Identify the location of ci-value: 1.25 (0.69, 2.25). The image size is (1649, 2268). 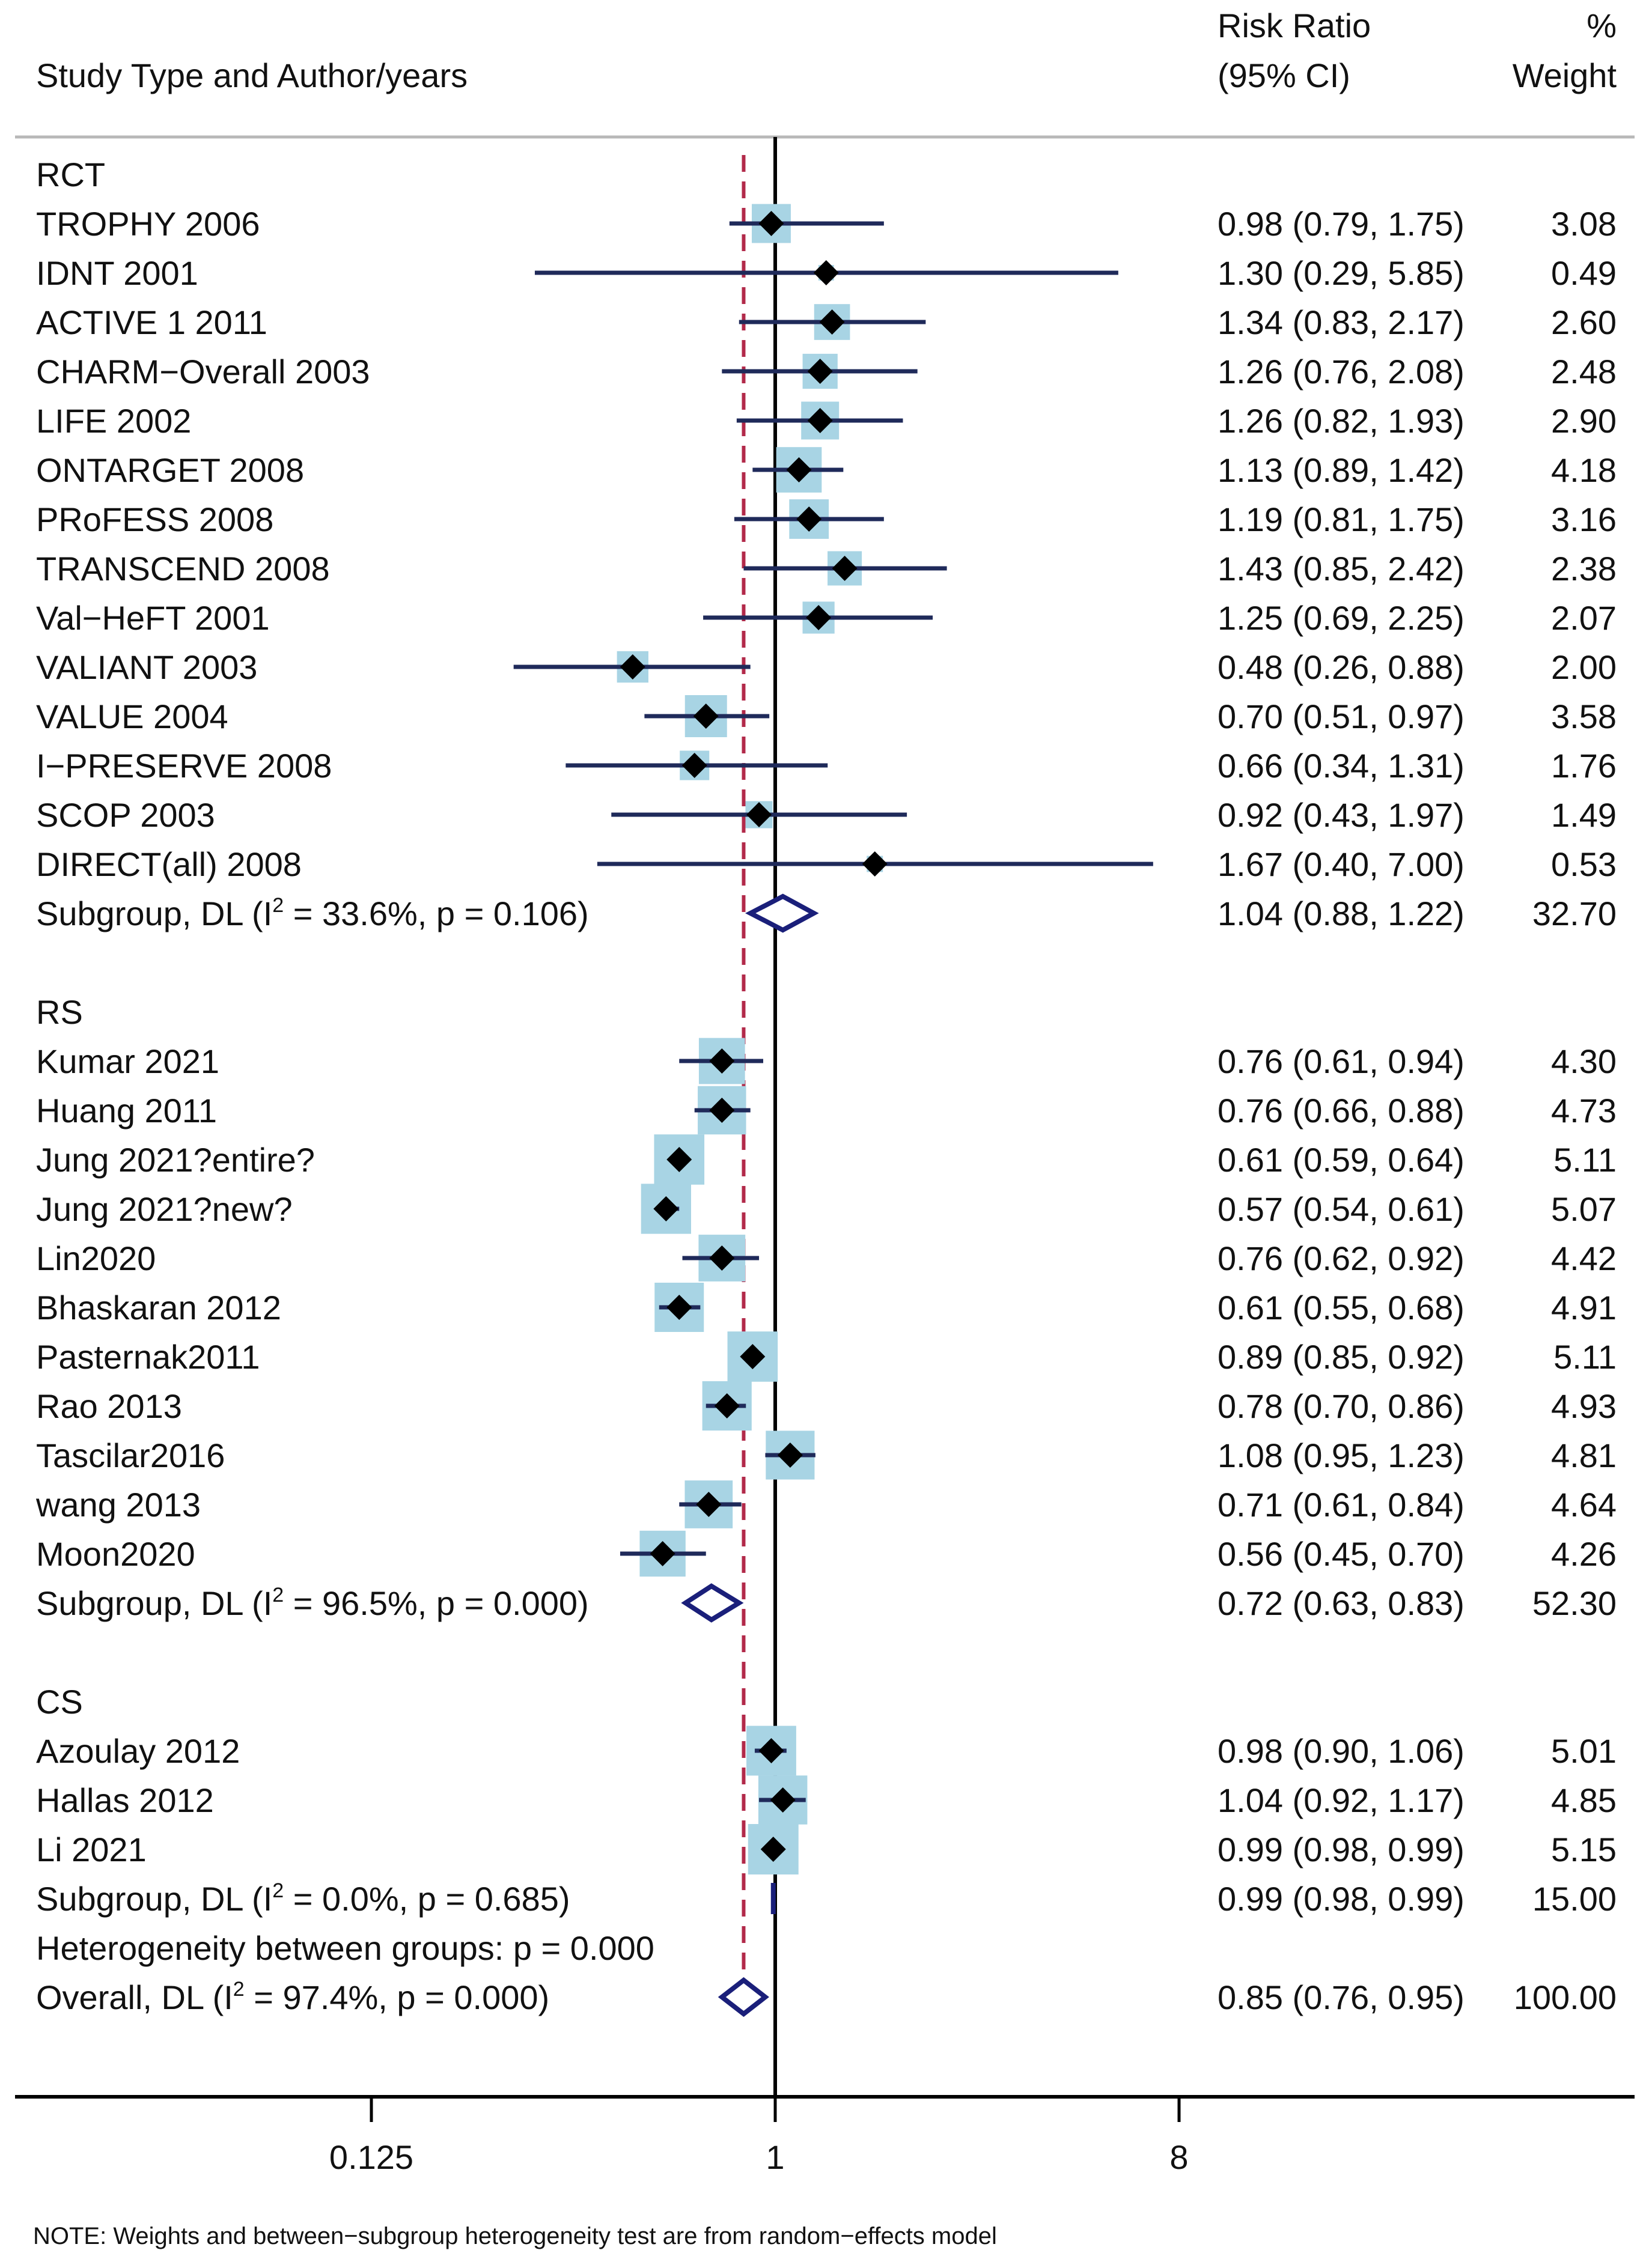
(1341, 618).